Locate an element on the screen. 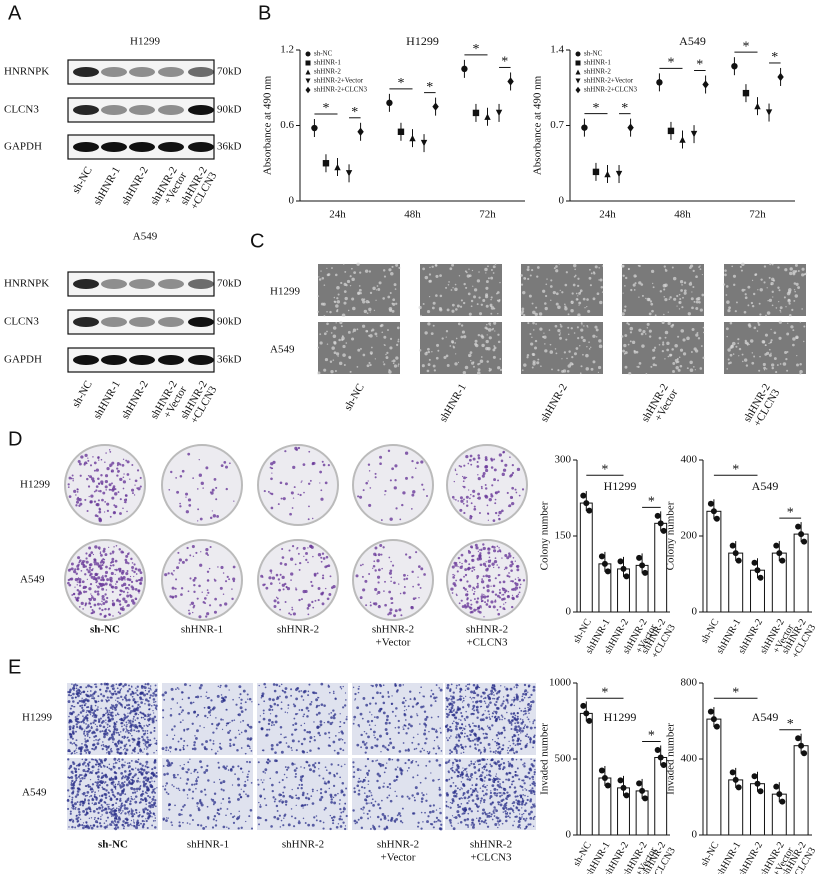 The width and height of the screenshot is (818, 874). row-label: A549 is located at coordinates (282, 350).